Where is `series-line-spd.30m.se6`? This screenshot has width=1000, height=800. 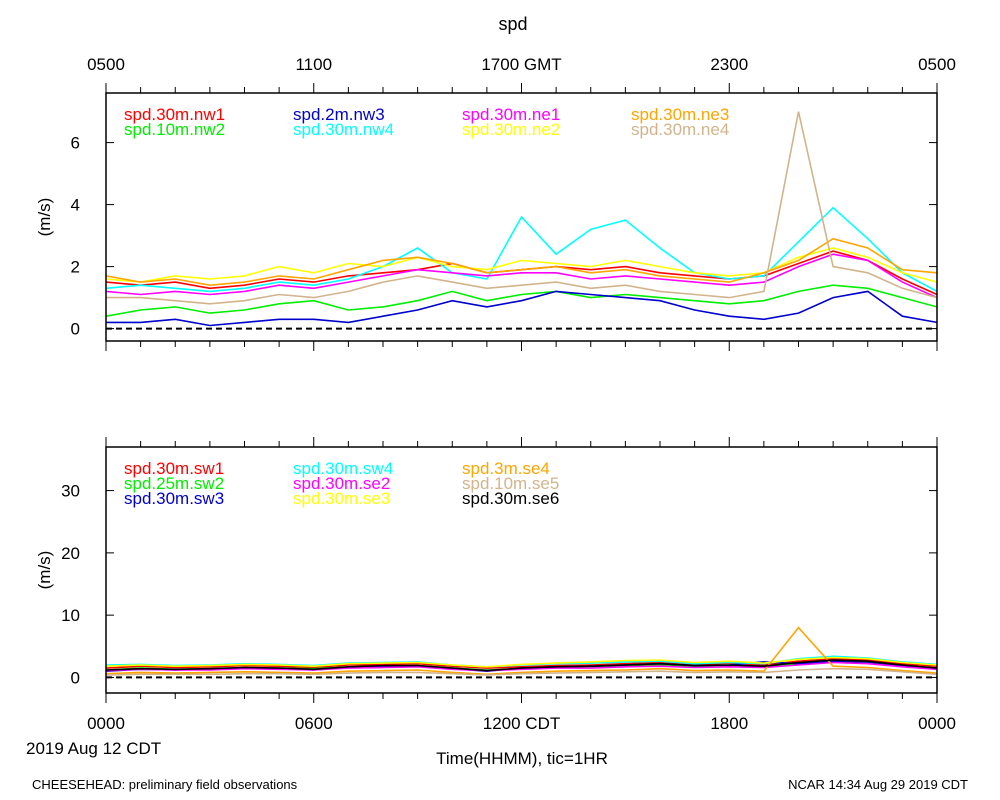 series-line-spd.30m.se6 is located at coordinates (521, 665).